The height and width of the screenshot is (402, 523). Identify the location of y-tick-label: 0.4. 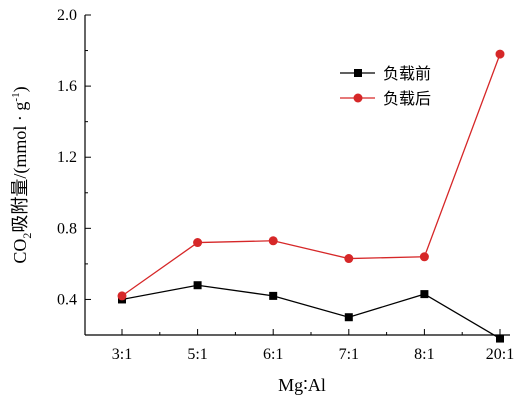
(67, 299).